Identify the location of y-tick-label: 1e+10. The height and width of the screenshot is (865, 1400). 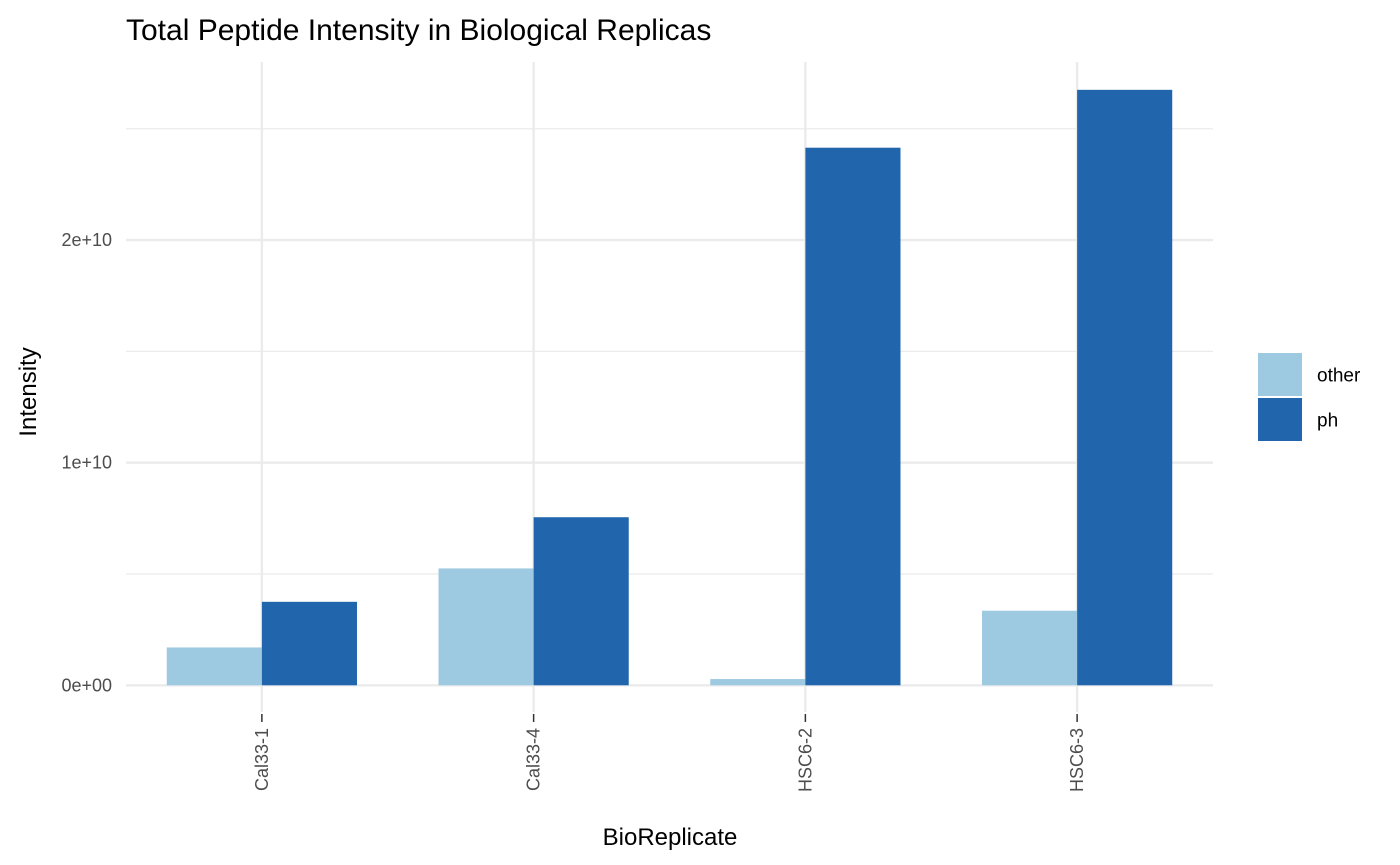
(86, 463).